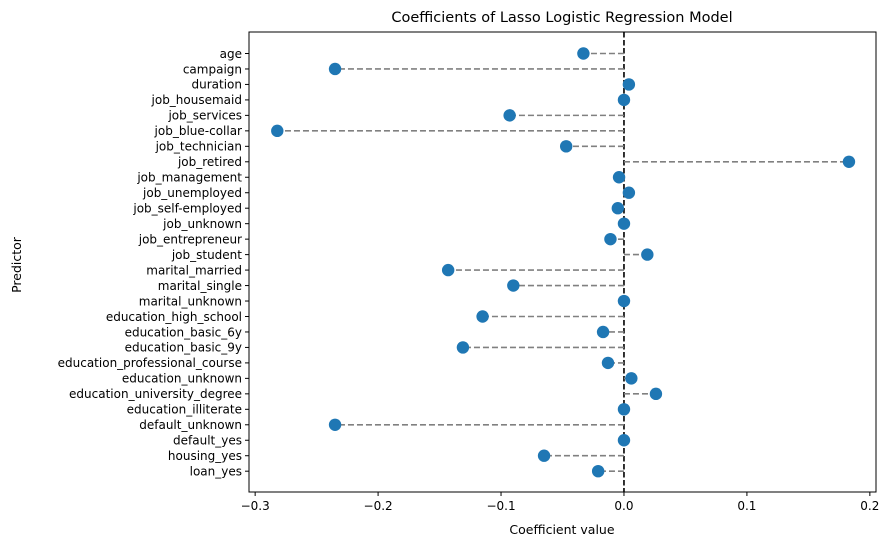 The image size is (886, 551). I want to click on y-tick-label-job_self-employed: job_self-employed, so click(187, 209).